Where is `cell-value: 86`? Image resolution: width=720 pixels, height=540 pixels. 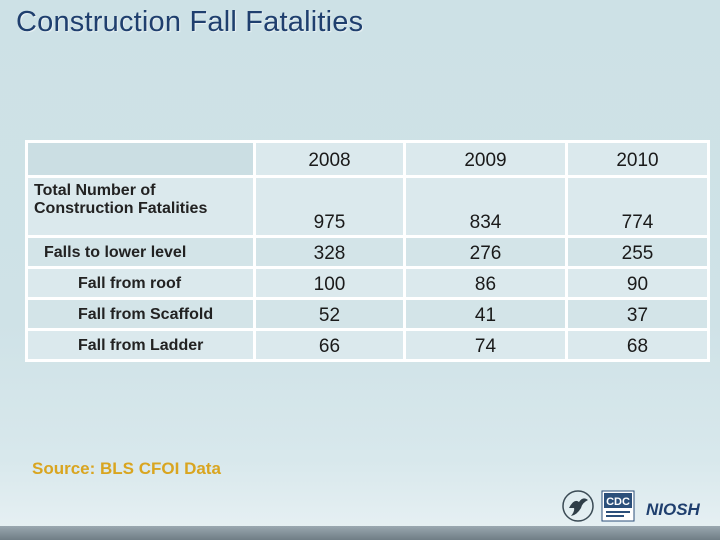
cell-value: 86 is located at coordinates (485, 283).